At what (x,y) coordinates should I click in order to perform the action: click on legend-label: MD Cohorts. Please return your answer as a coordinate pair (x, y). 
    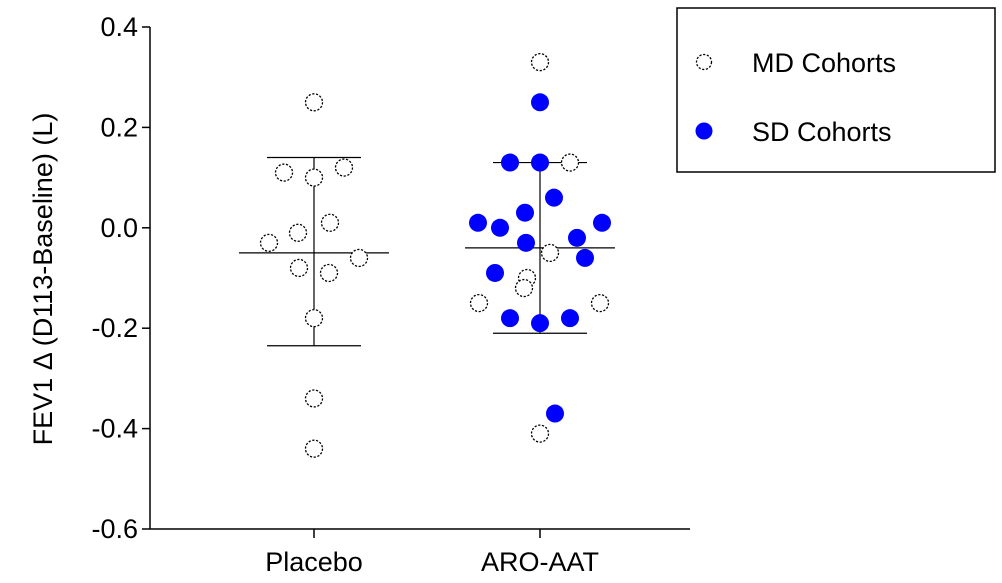
    Looking at the image, I should click on (824, 63).